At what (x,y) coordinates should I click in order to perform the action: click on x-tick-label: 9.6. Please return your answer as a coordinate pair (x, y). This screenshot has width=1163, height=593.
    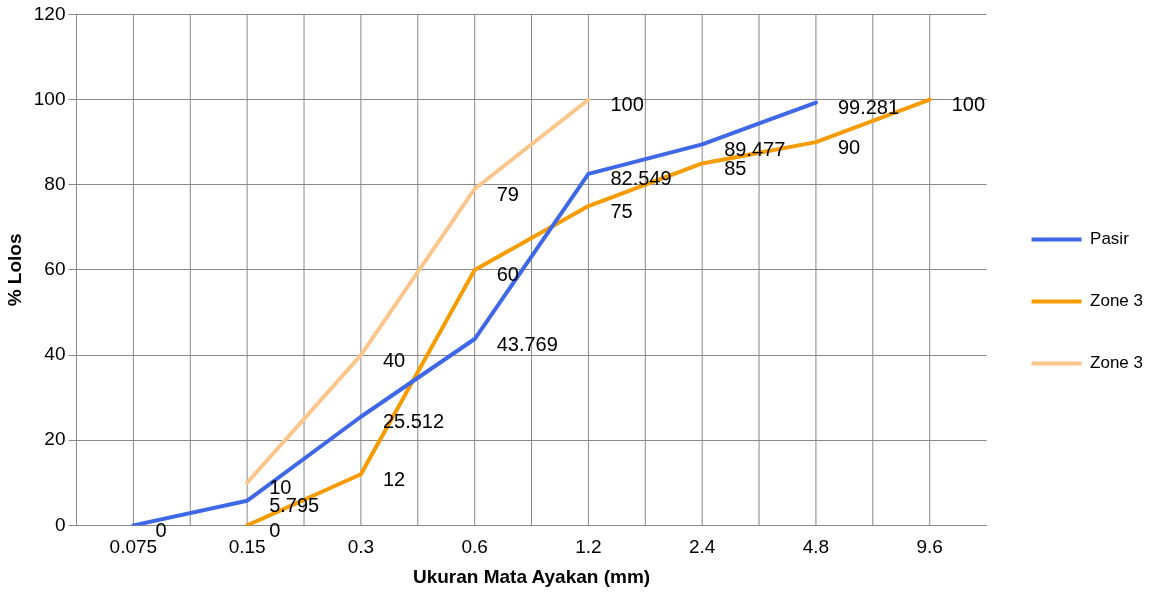
    Looking at the image, I should click on (929, 547).